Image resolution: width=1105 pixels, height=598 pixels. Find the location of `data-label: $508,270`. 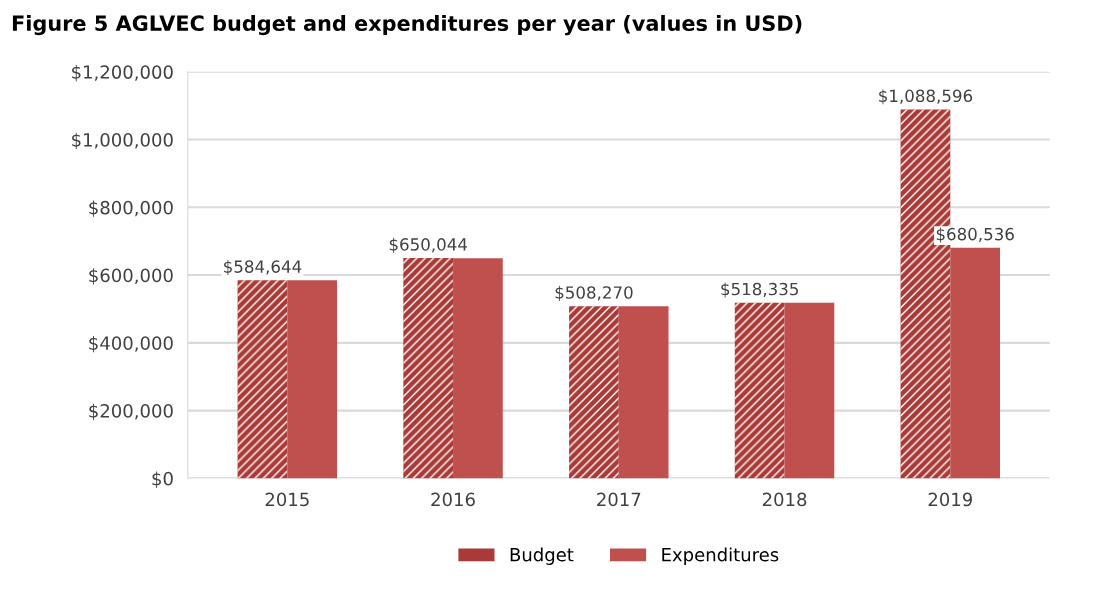

data-label: $508,270 is located at coordinates (594, 293).